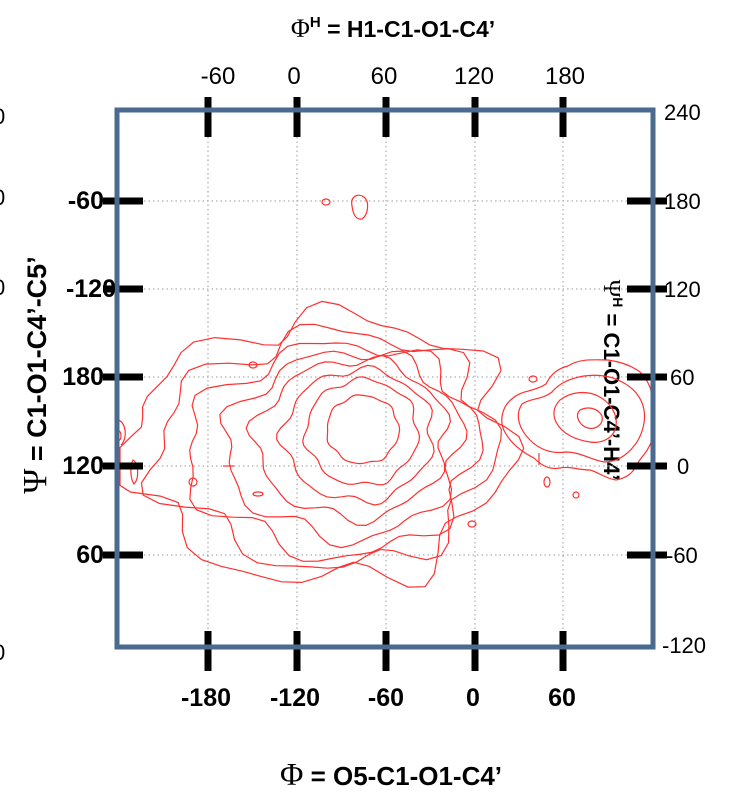  What do you see at coordinates (83, 466) in the screenshot?
I see `left-tick-label: 120` at bounding box center [83, 466].